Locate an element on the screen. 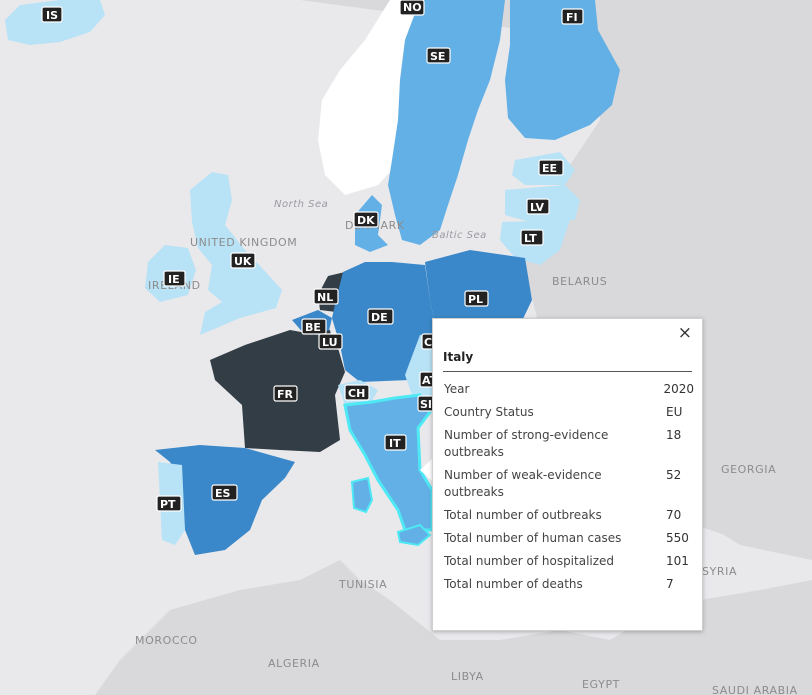  country-code-ie: IE is located at coordinates (174, 278).